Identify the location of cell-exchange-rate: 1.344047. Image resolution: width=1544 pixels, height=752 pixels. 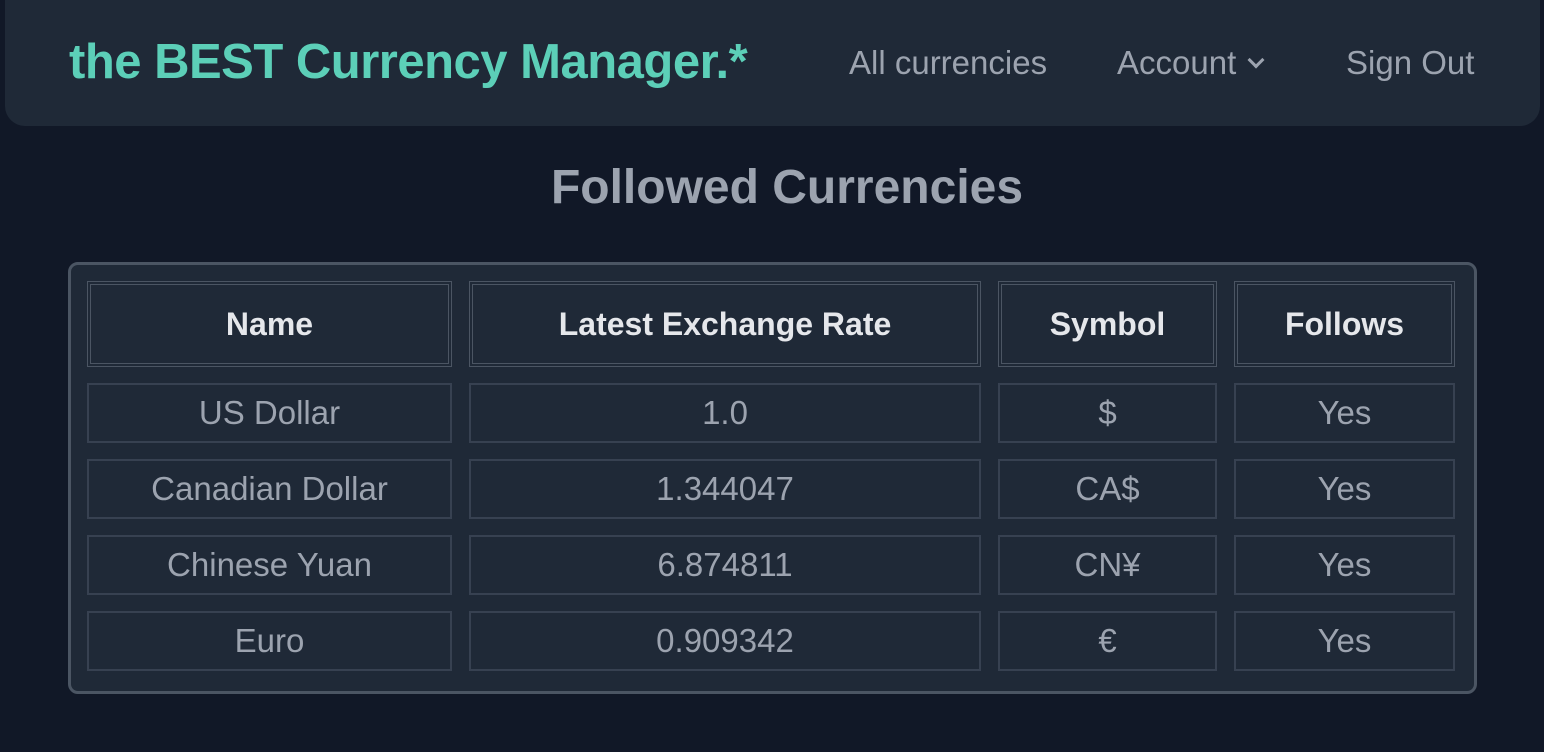
(725, 489).